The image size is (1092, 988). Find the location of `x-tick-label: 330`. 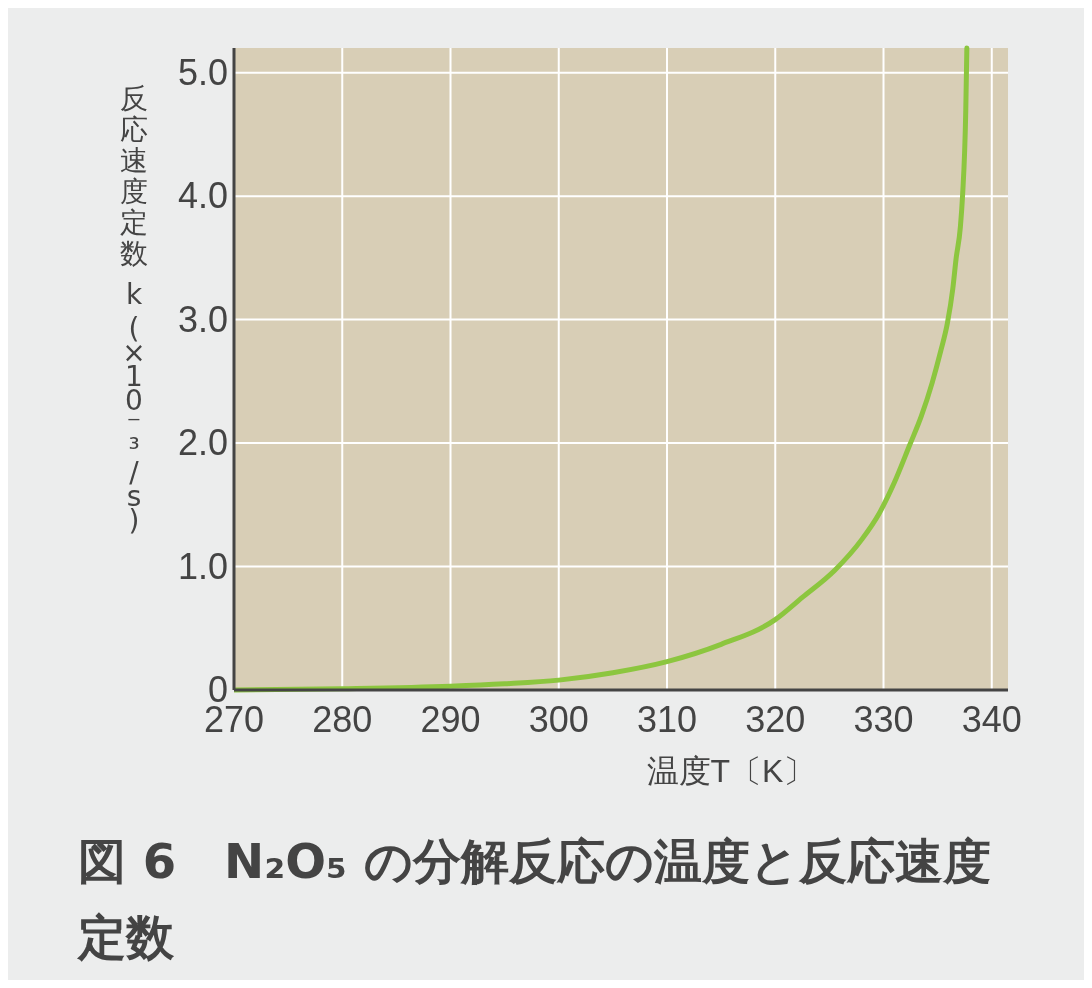

x-tick-label: 330 is located at coordinates (883, 719).